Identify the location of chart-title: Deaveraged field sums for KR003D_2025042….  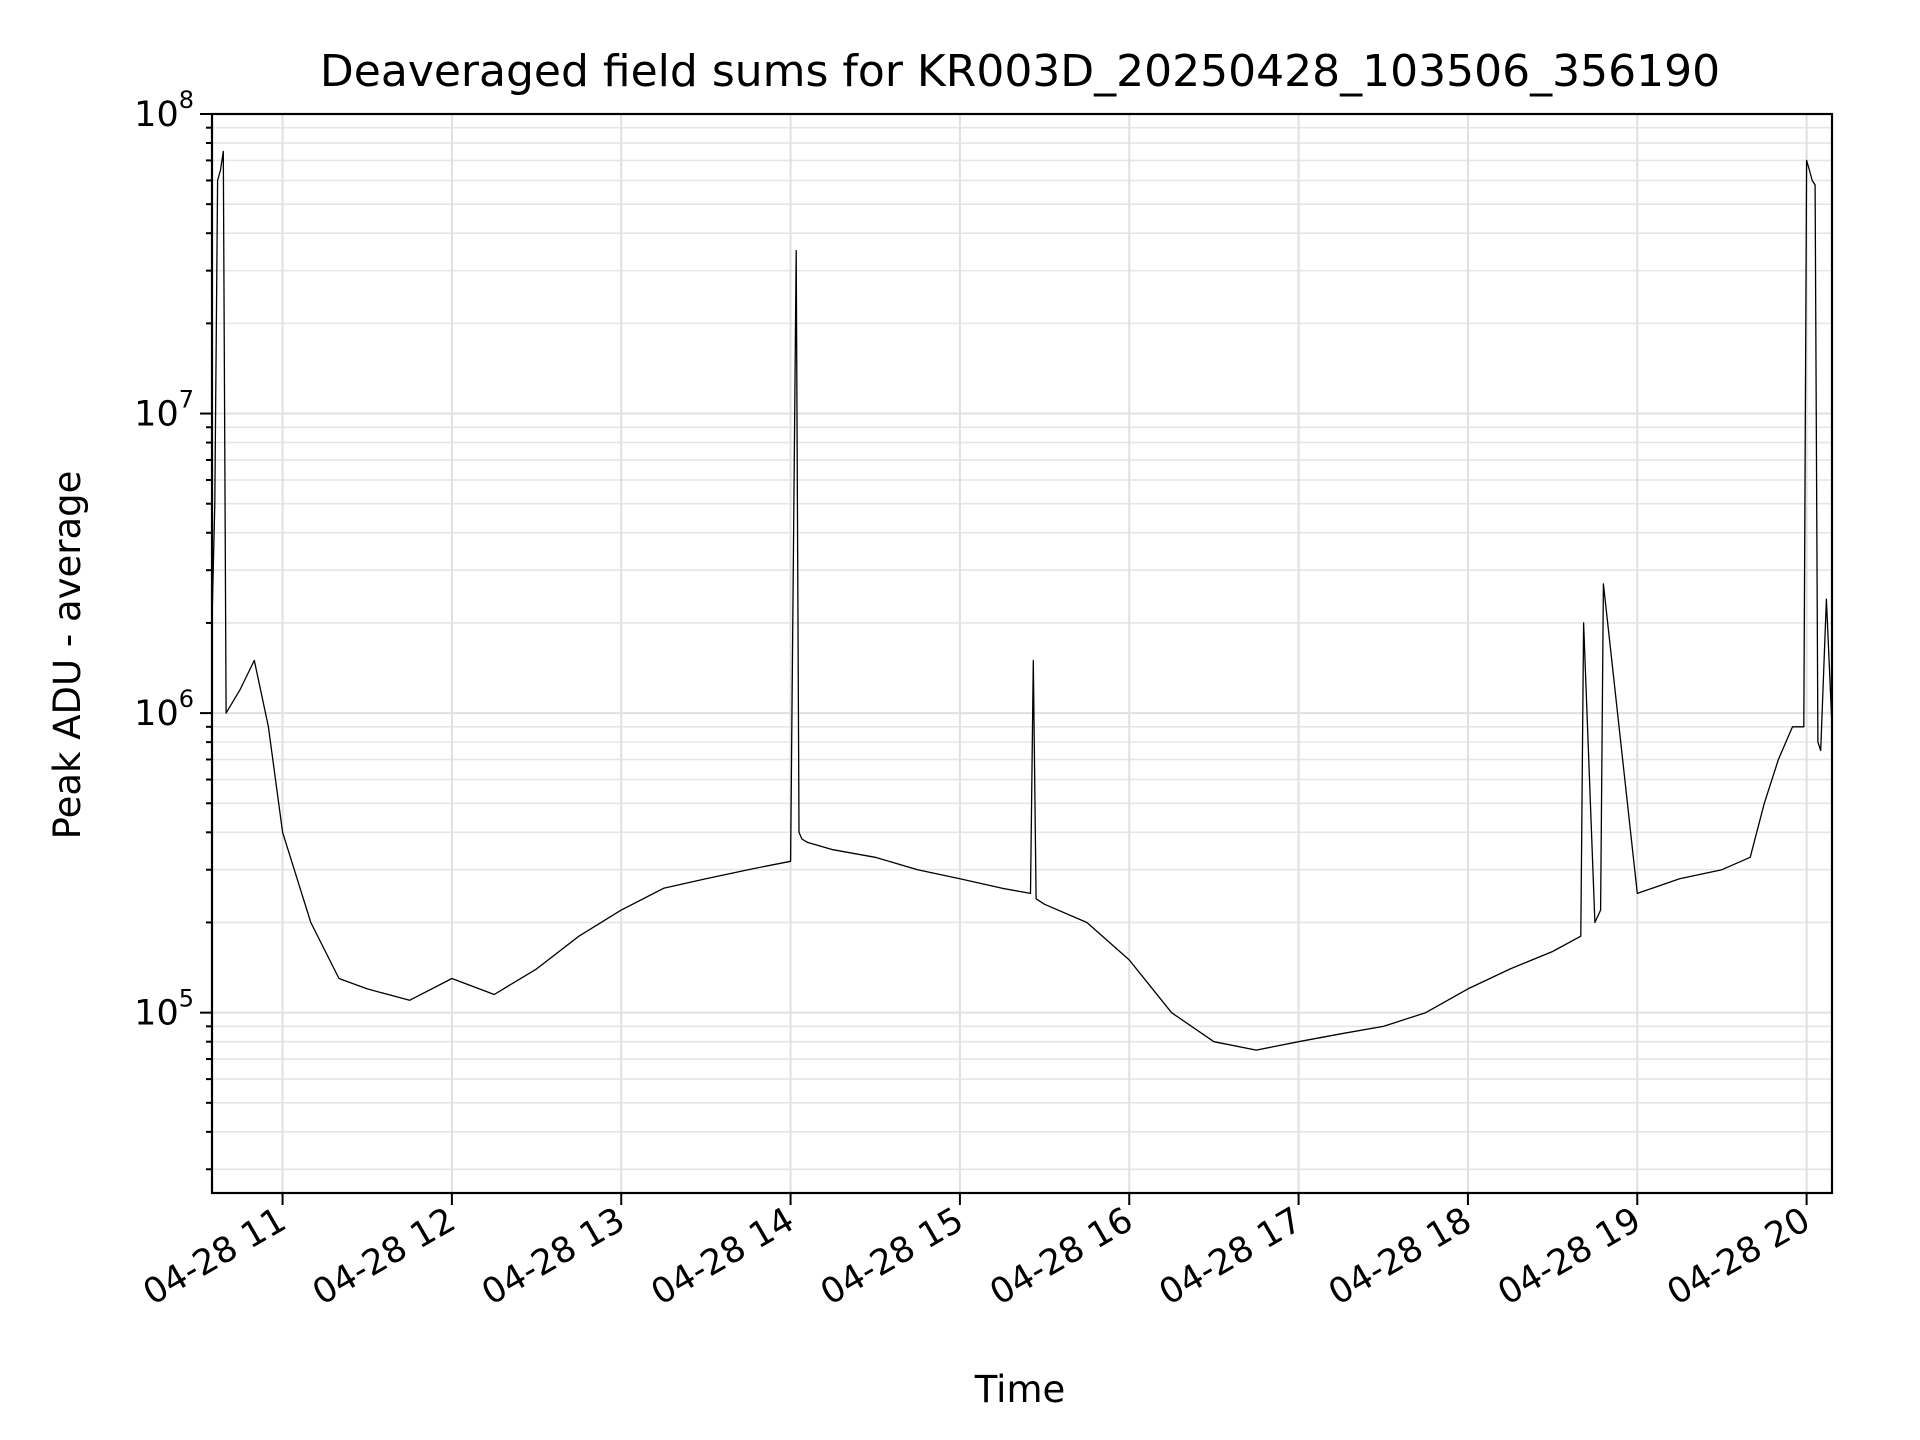
(1020, 71).